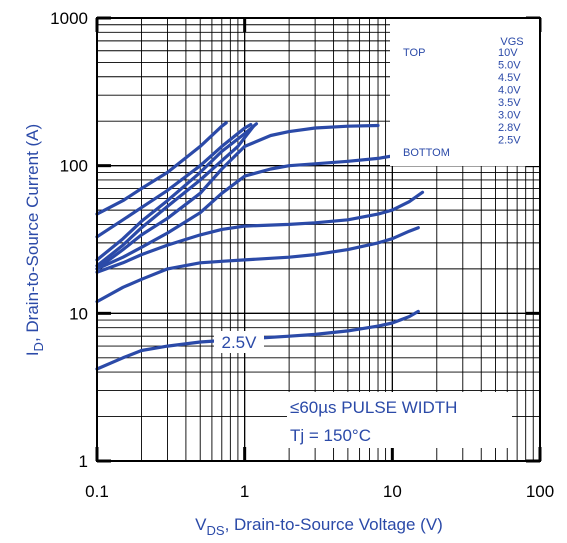  Describe the element at coordinates (32, 353) in the screenshot. I see `y-axis-title-pre: I` at that location.